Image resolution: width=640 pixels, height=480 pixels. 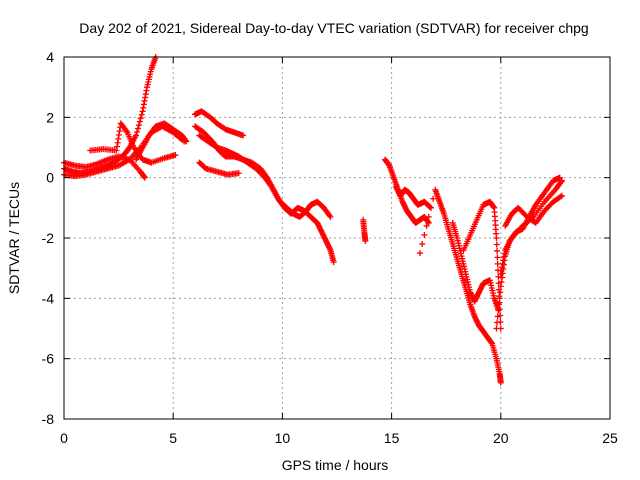 I want to click on x-tick-label: 15, so click(x=392, y=438).